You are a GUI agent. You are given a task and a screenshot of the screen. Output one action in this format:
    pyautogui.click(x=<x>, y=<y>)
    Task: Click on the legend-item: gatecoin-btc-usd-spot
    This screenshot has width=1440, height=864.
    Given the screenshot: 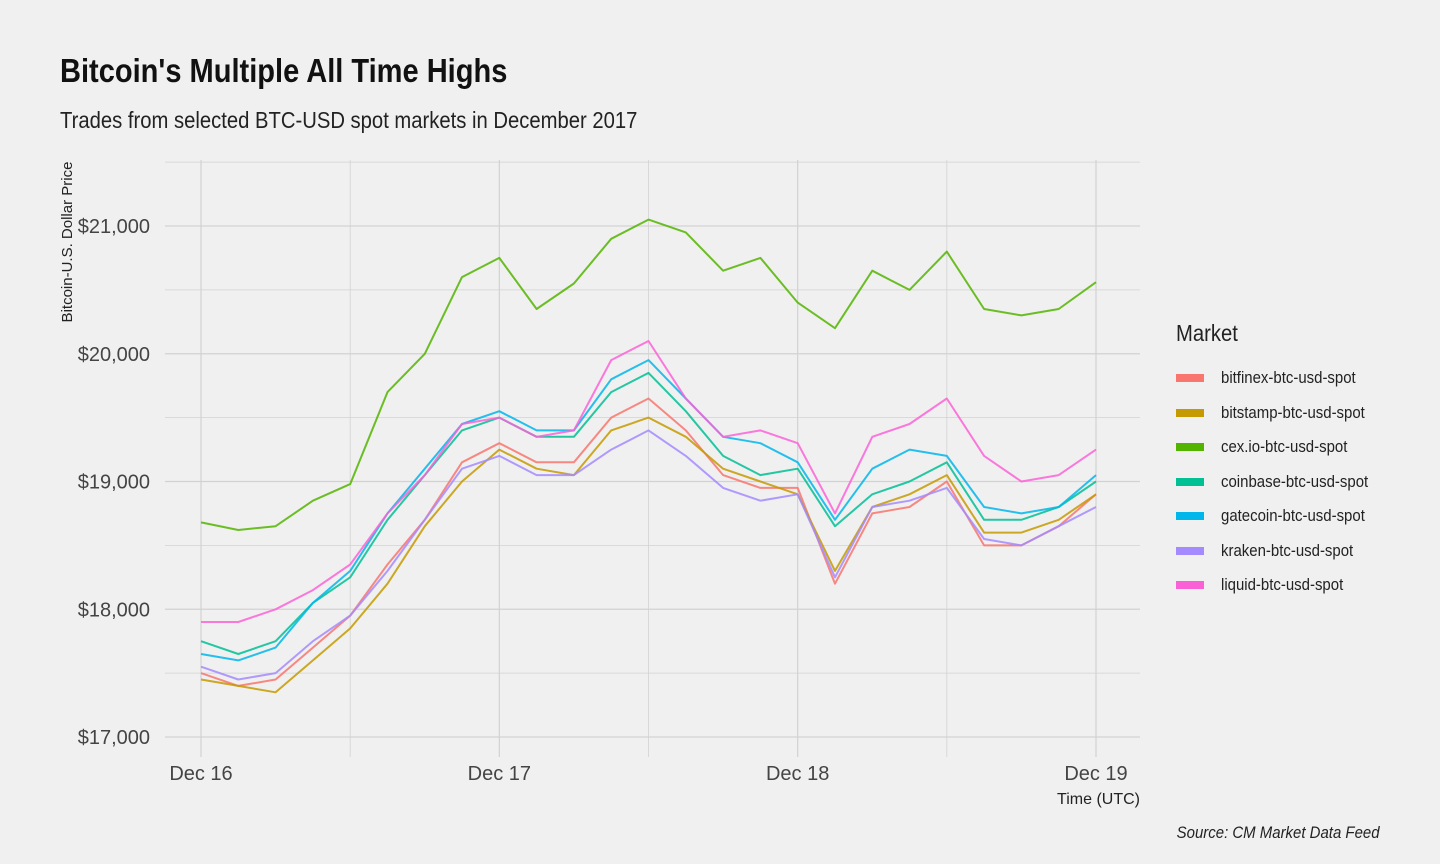 What is the action you would take?
    pyautogui.click(x=1282, y=516)
    